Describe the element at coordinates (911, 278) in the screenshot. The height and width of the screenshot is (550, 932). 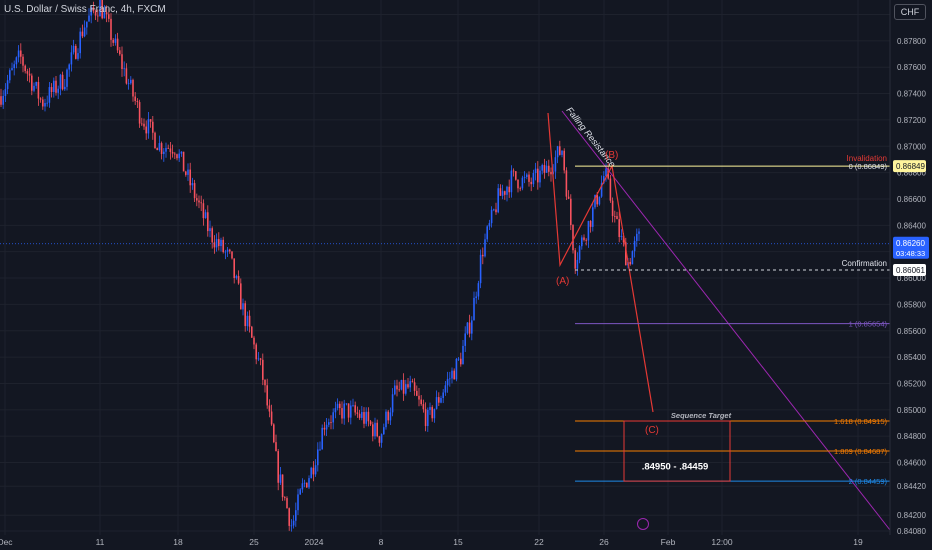
I see `y-tick-label: 0.86000` at that location.